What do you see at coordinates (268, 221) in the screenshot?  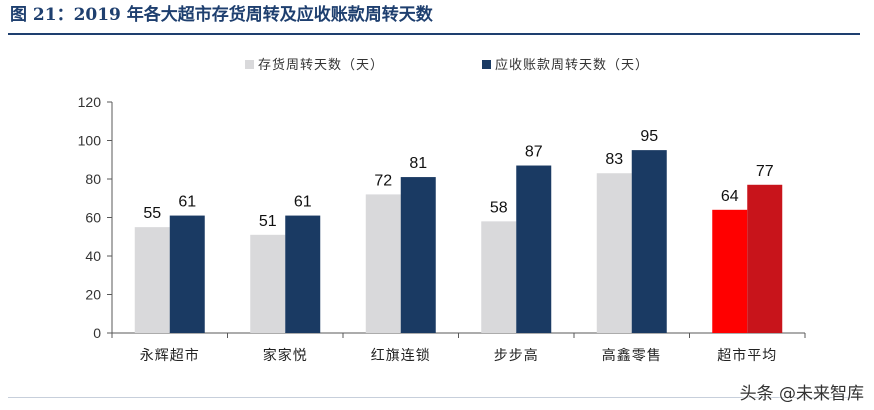 I see `data-label: 51` at bounding box center [268, 221].